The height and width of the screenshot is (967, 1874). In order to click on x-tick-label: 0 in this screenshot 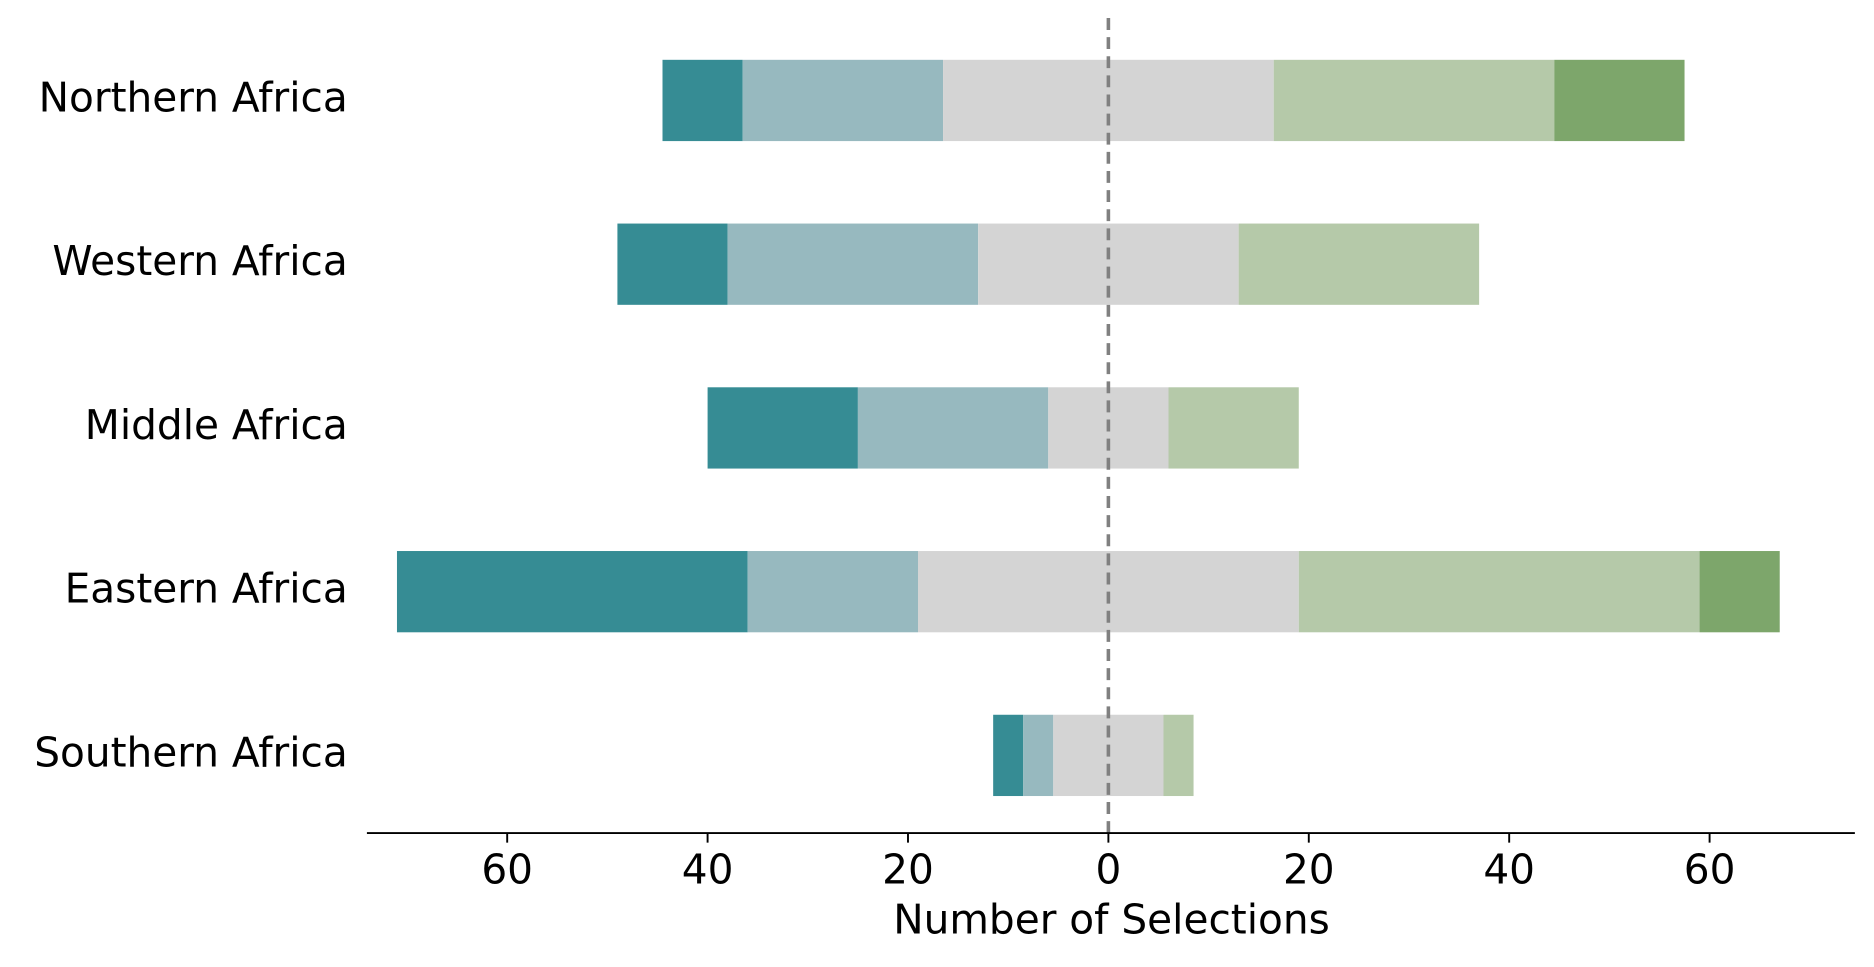, I will do `click(1108, 870)`.